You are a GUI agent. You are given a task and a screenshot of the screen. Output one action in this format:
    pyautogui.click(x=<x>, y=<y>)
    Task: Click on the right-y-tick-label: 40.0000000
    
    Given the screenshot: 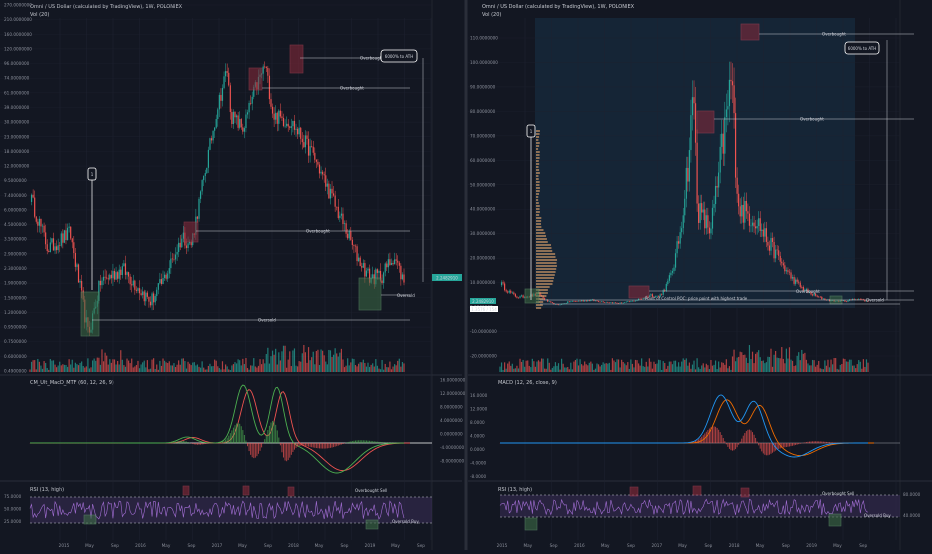 What is the action you would take?
    pyautogui.click(x=483, y=209)
    